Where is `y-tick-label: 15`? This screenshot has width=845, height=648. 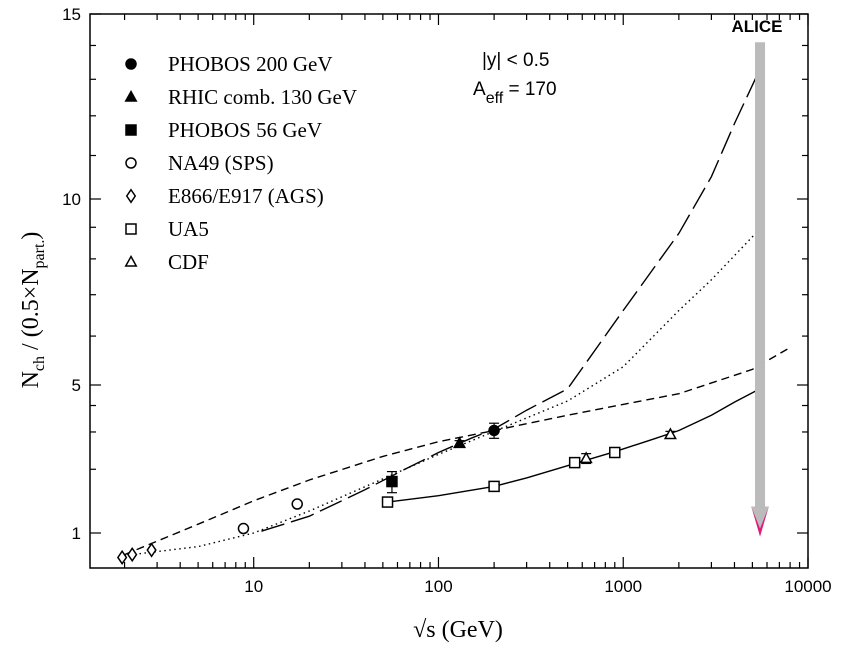 y-tick-label: 15 is located at coordinates (71, 14).